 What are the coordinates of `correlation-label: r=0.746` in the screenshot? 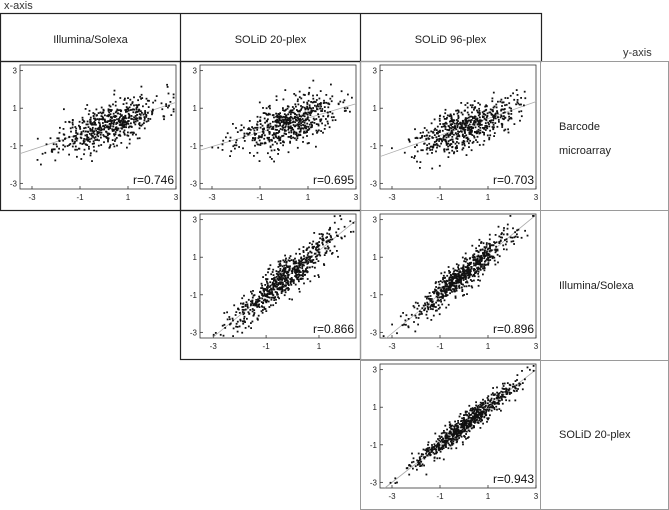 It's located at (153, 180).